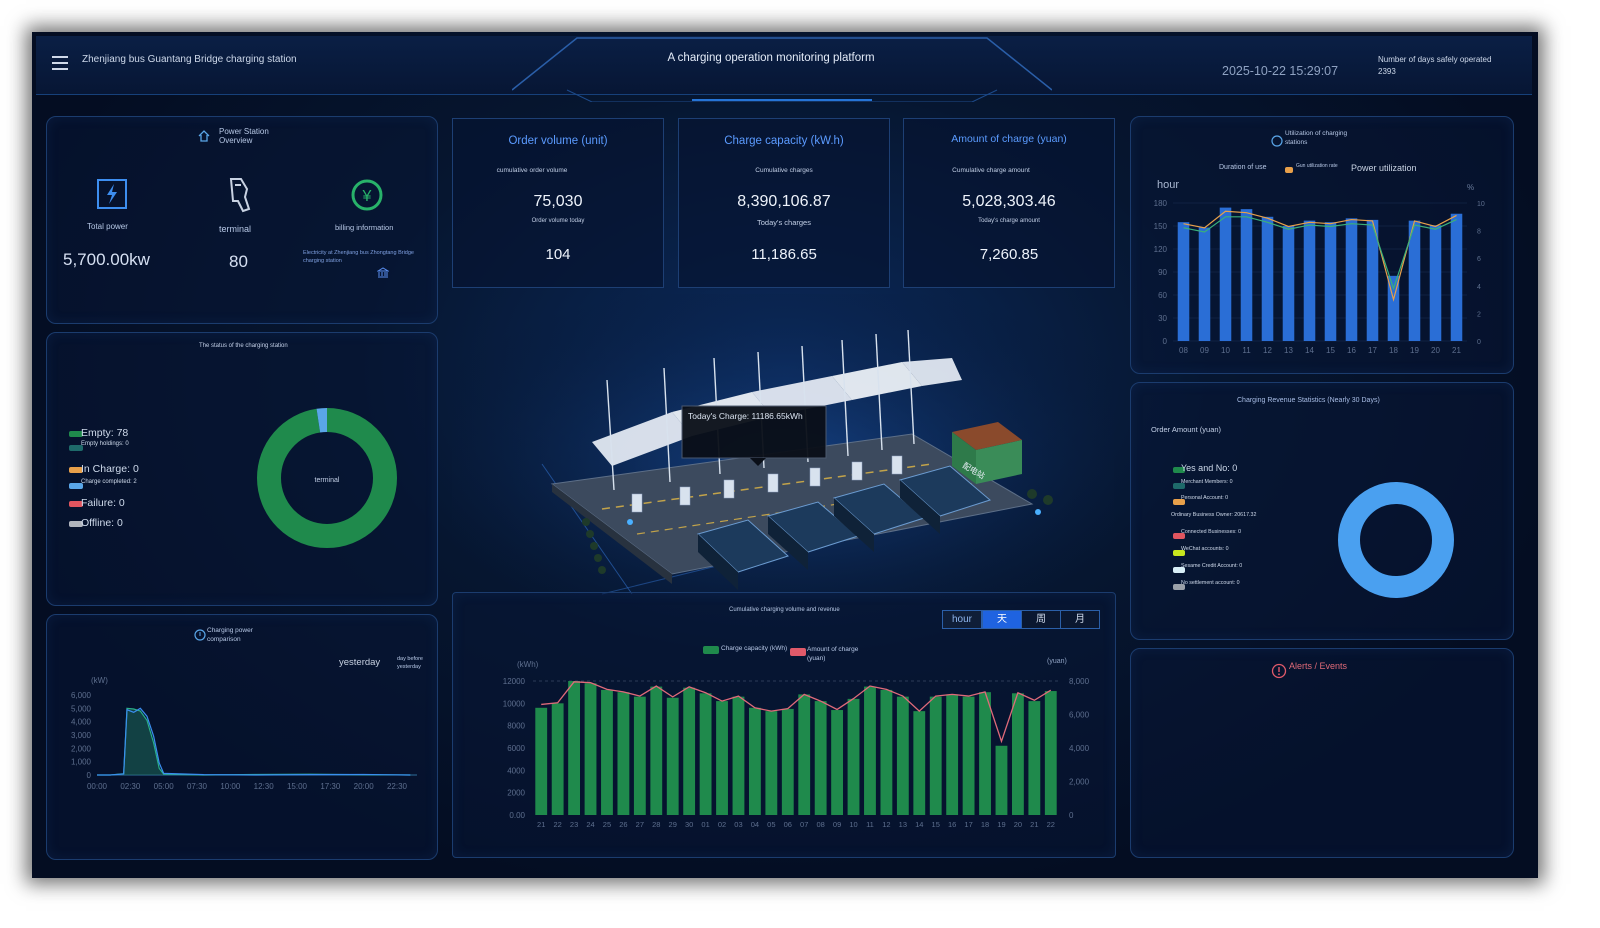 This screenshot has width=1600, height=928. What do you see at coordinates (360, 662) in the screenshot?
I see `legend-yesterday: yesterday` at bounding box center [360, 662].